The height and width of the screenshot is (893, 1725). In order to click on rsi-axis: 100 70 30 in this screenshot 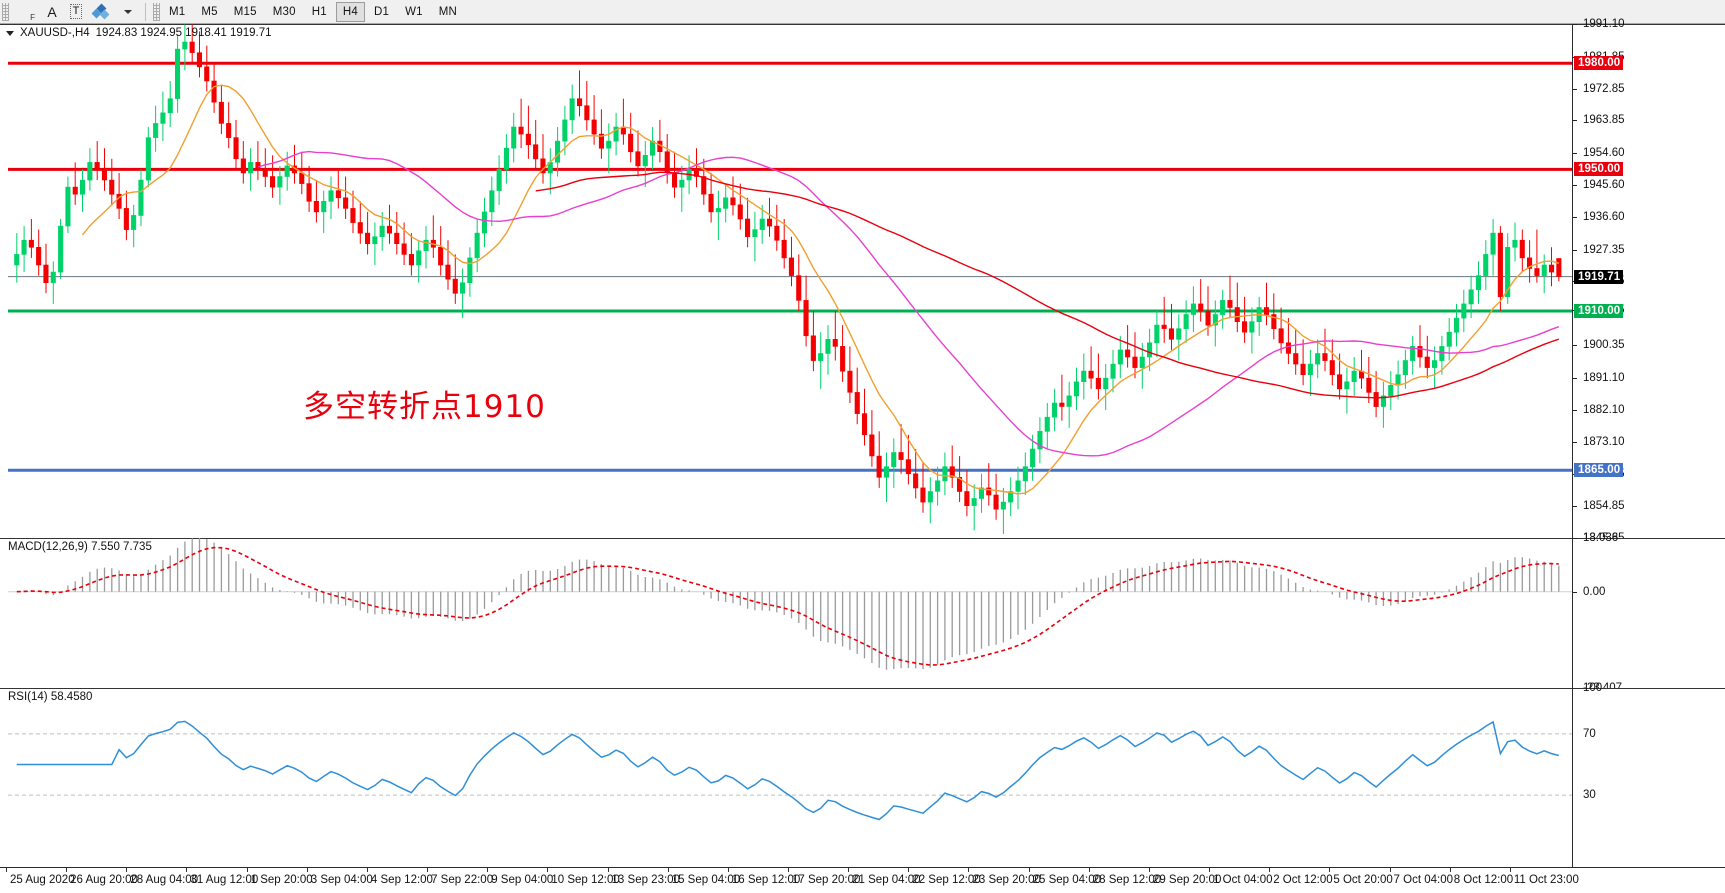, I will do `click(1648, 774)`.